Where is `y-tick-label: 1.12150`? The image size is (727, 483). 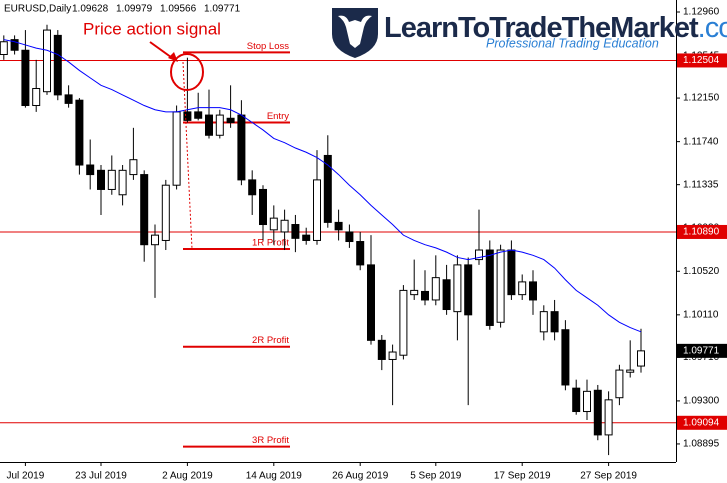 y-tick-label: 1.12150 is located at coordinates (701, 98).